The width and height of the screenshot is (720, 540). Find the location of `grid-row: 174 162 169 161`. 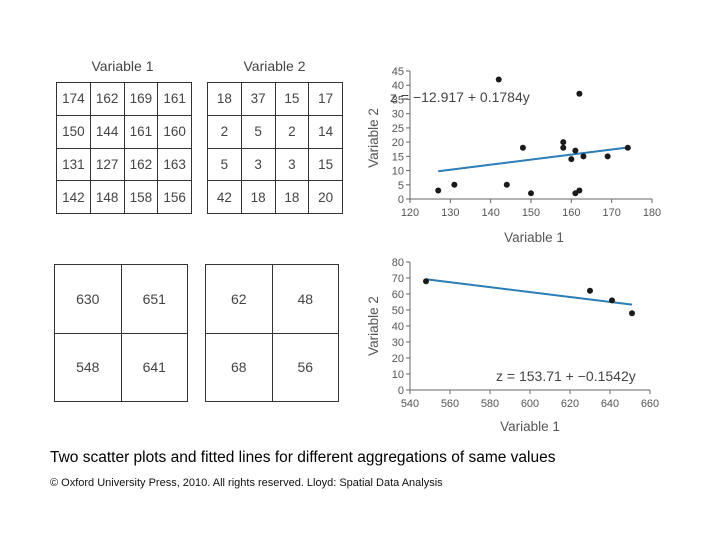

grid-row: 174 162 169 161 is located at coordinates (124, 99).